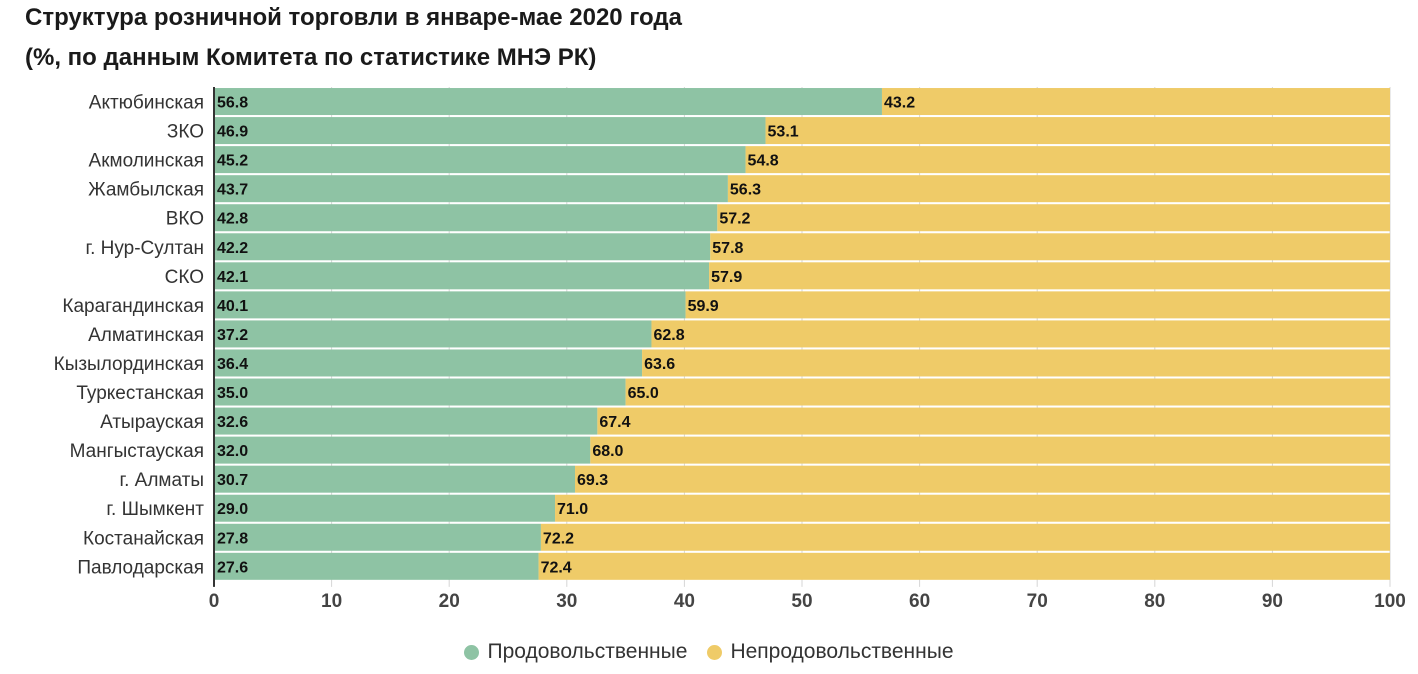 This screenshot has width=1418, height=674. Describe the element at coordinates (152, 422) in the screenshot. I see `category-label: Атырауская` at that location.